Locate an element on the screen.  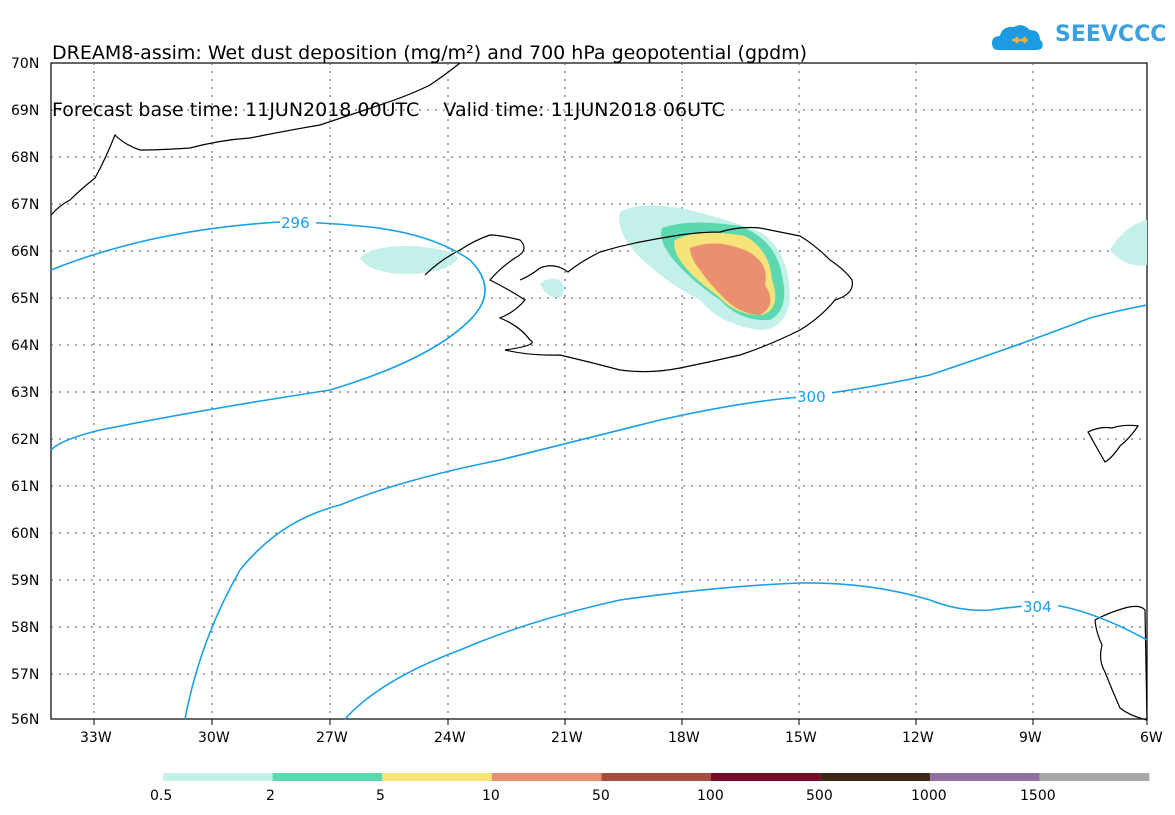
legend-labels: 0.5 2 5 10 50 100 500 1000 1500 is located at coordinates (603, 796).